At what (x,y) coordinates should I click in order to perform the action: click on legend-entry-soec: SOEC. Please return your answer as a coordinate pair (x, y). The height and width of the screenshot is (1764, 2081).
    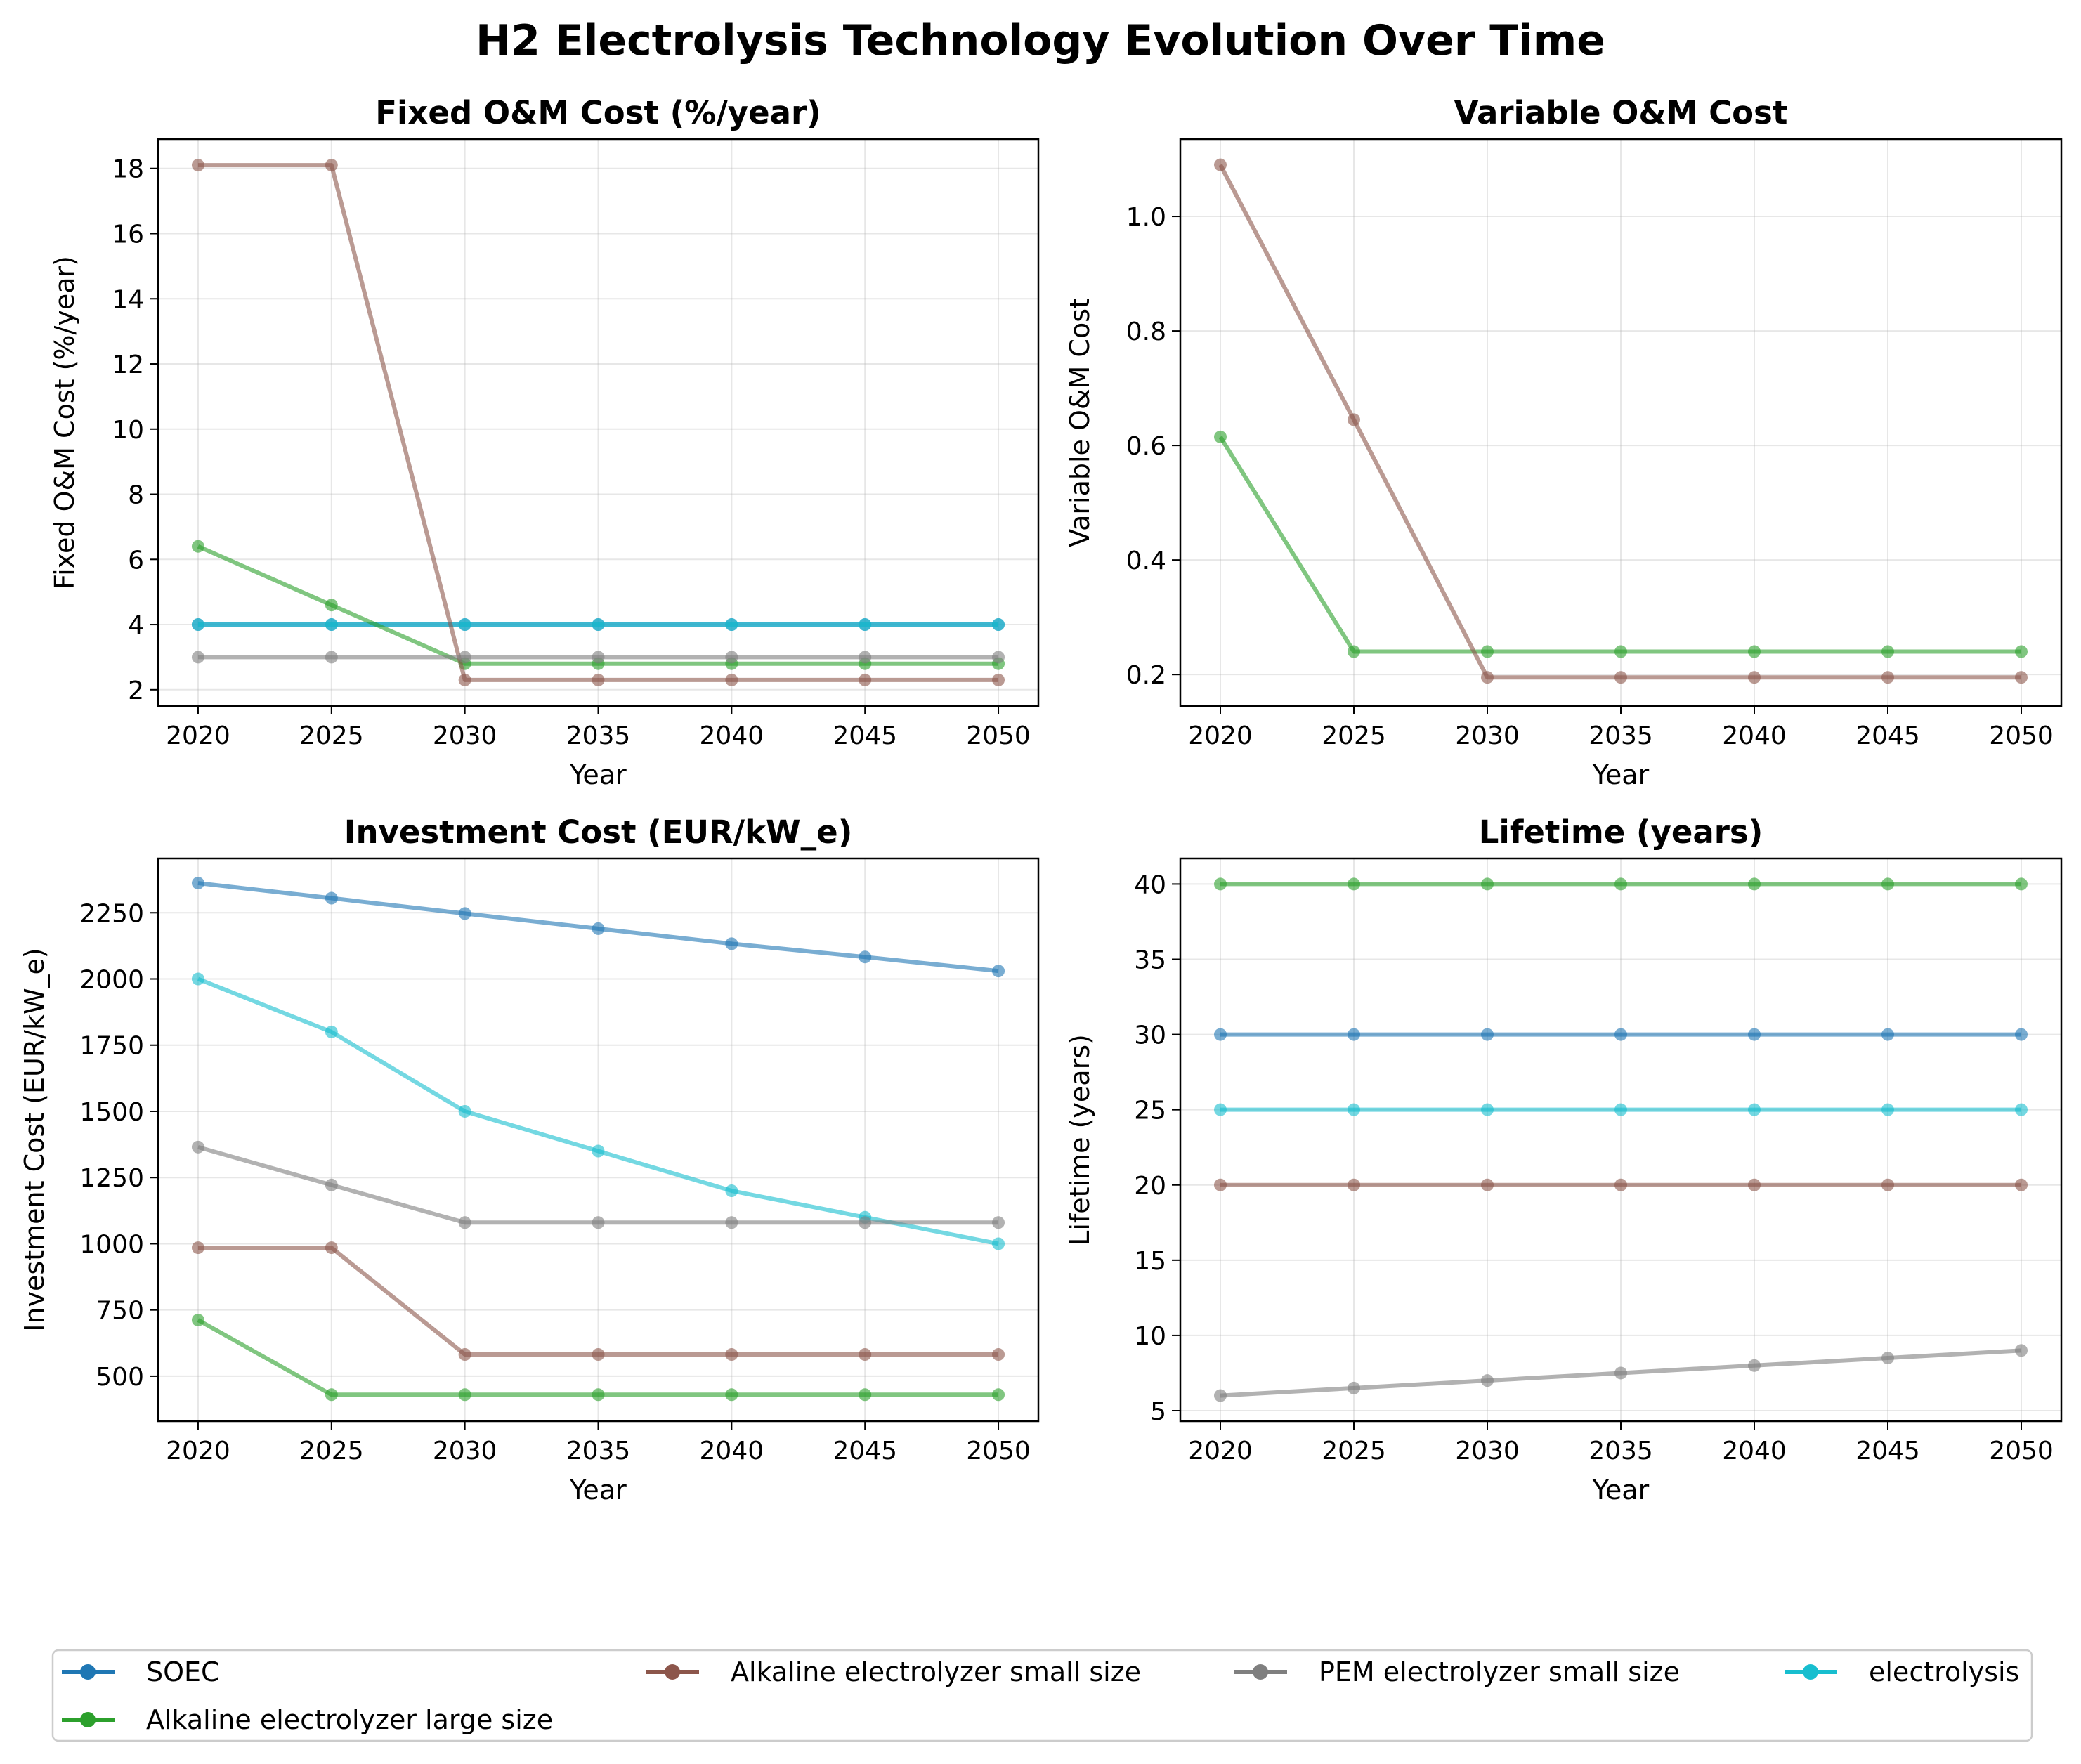
    Looking at the image, I should click on (141, 1672).